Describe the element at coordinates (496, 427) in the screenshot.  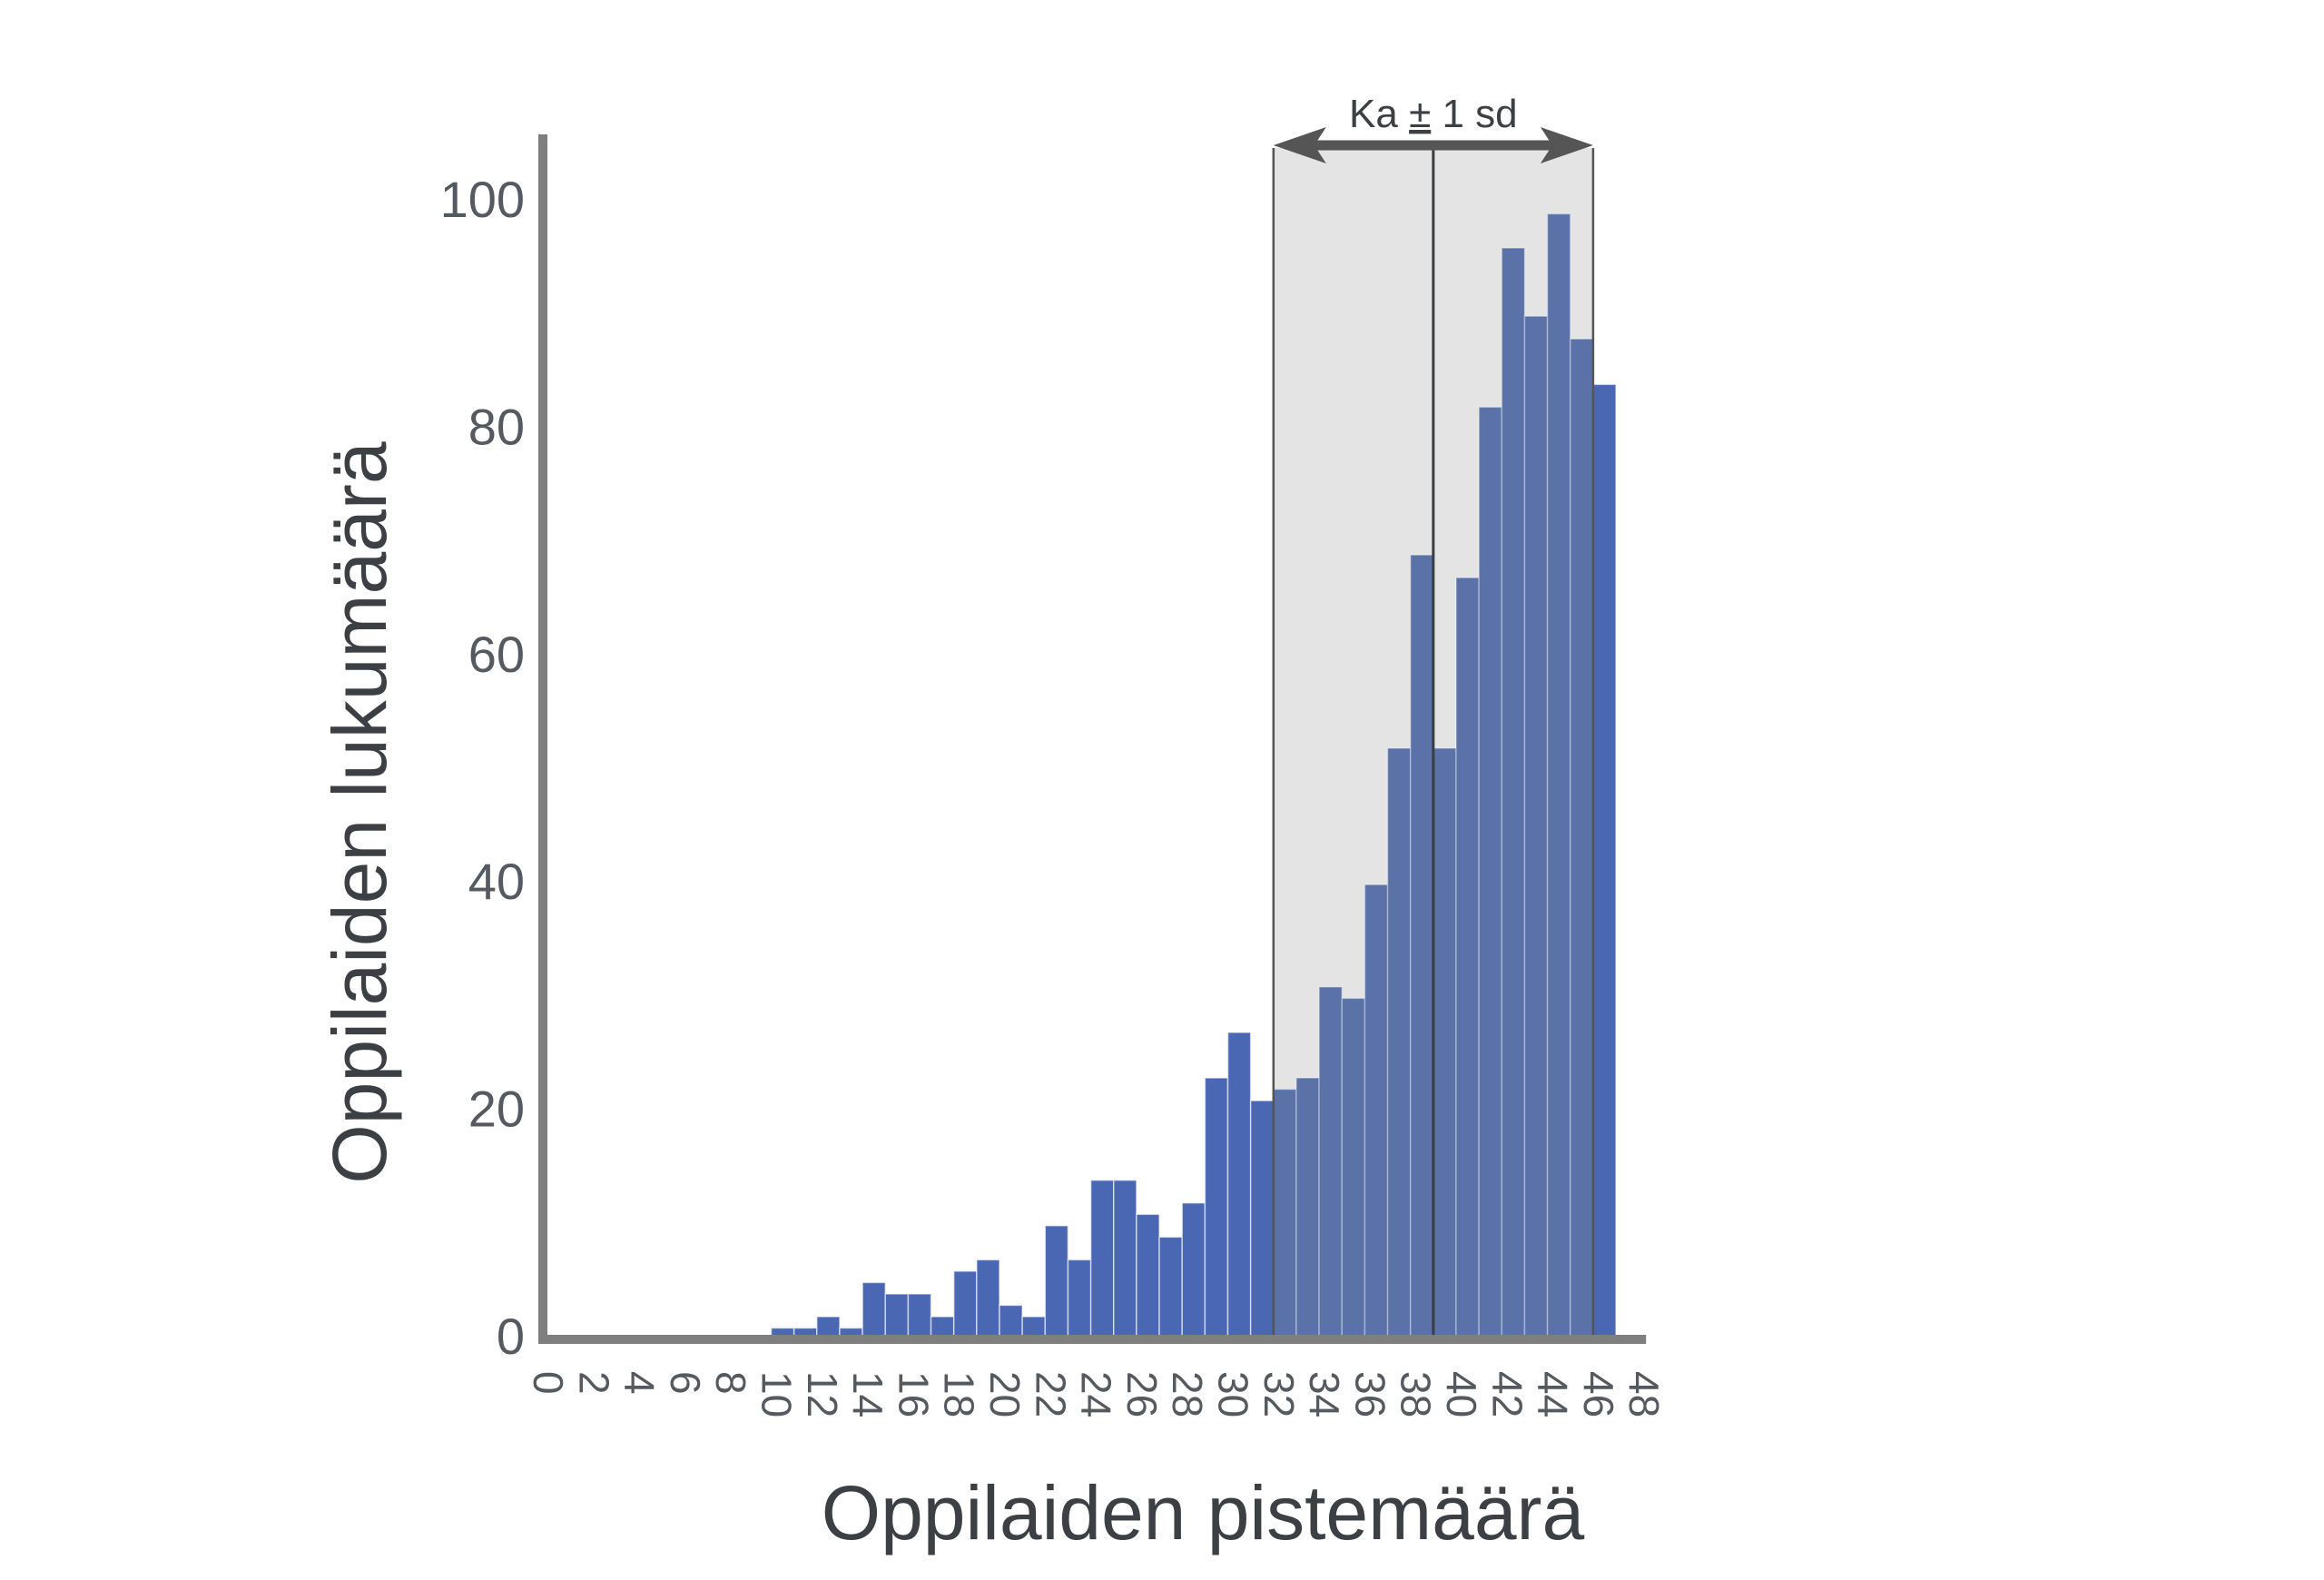
I see `y-tick-label: 80` at that location.